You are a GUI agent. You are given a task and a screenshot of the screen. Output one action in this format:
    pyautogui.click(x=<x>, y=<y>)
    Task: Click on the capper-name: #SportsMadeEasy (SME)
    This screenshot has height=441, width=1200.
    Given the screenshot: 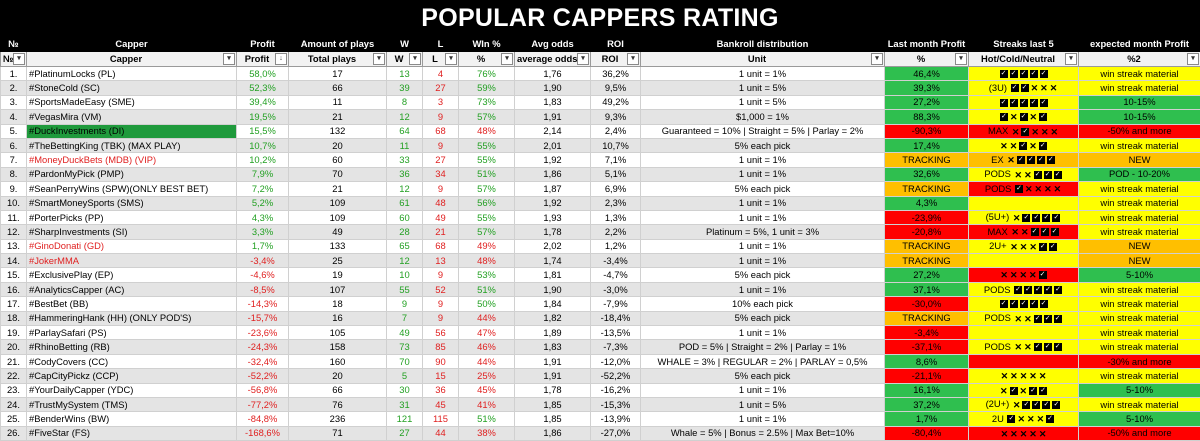 What is the action you would take?
    pyautogui.click(x=132, y=102)
    